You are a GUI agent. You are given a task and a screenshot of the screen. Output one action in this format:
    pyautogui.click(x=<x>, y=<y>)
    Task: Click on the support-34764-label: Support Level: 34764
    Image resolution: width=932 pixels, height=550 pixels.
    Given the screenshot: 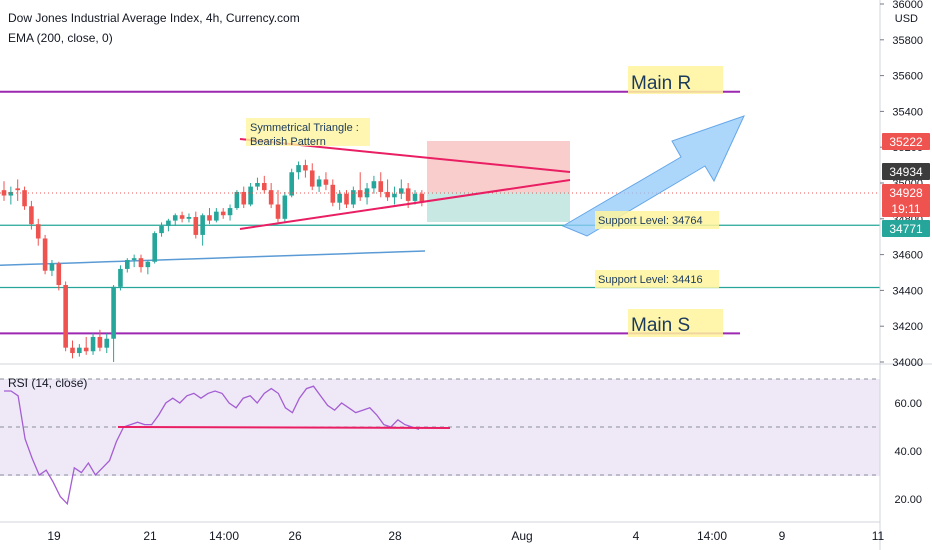 What is the action you would take?
    pyautogui.click(x=650, y=221)
    